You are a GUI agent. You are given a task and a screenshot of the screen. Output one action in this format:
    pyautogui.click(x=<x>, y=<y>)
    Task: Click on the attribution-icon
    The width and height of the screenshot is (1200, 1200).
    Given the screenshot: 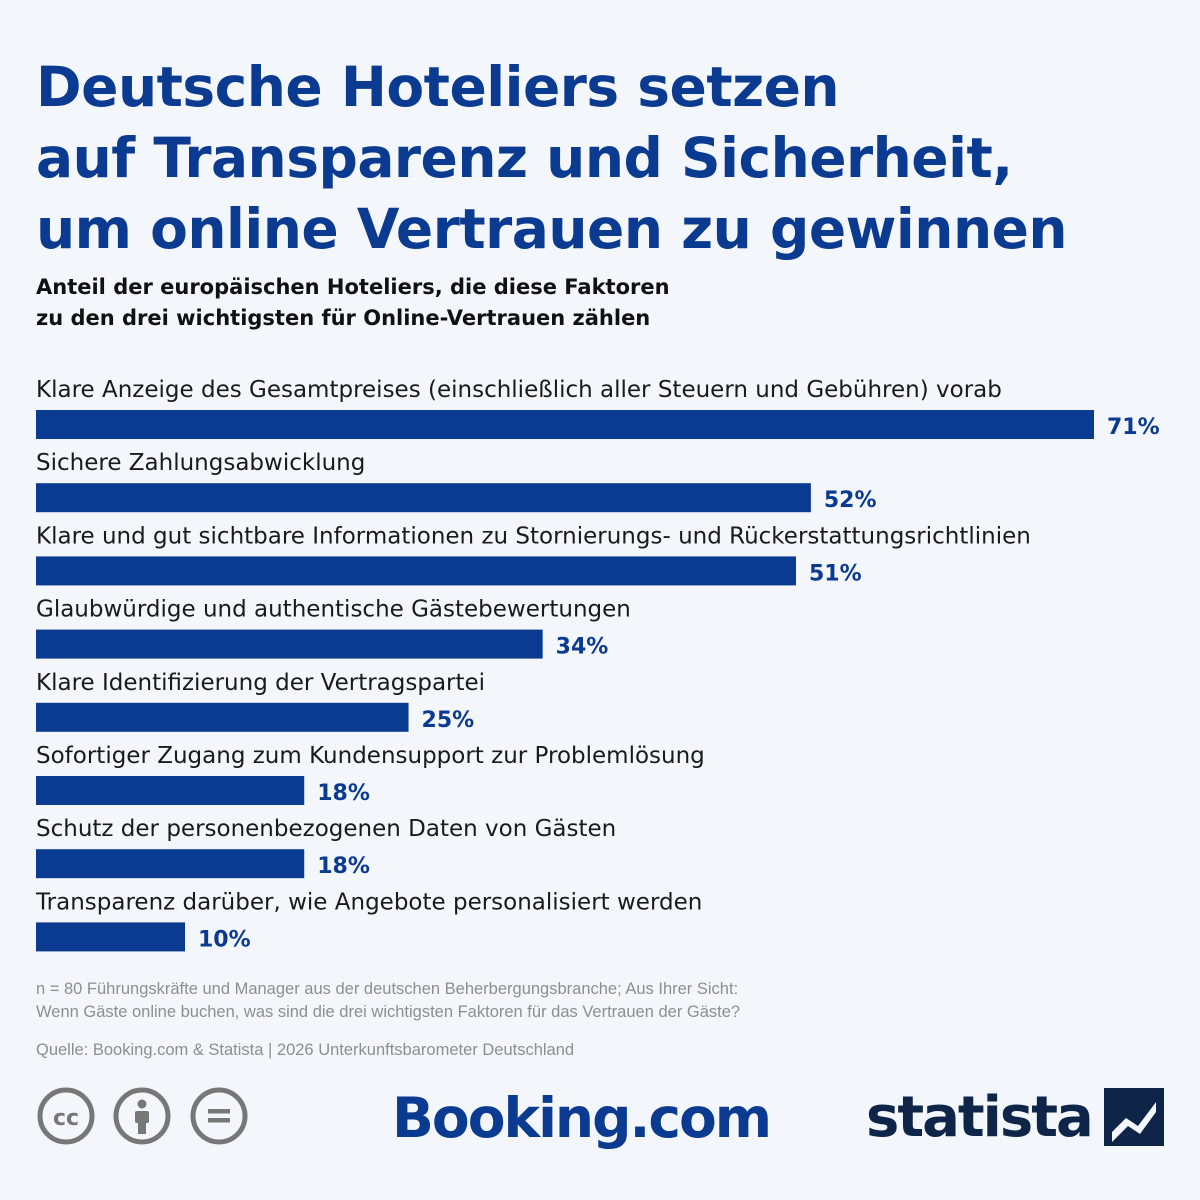 What is the action you would take?
    pyautogui.click(x=142, y=1116)
    